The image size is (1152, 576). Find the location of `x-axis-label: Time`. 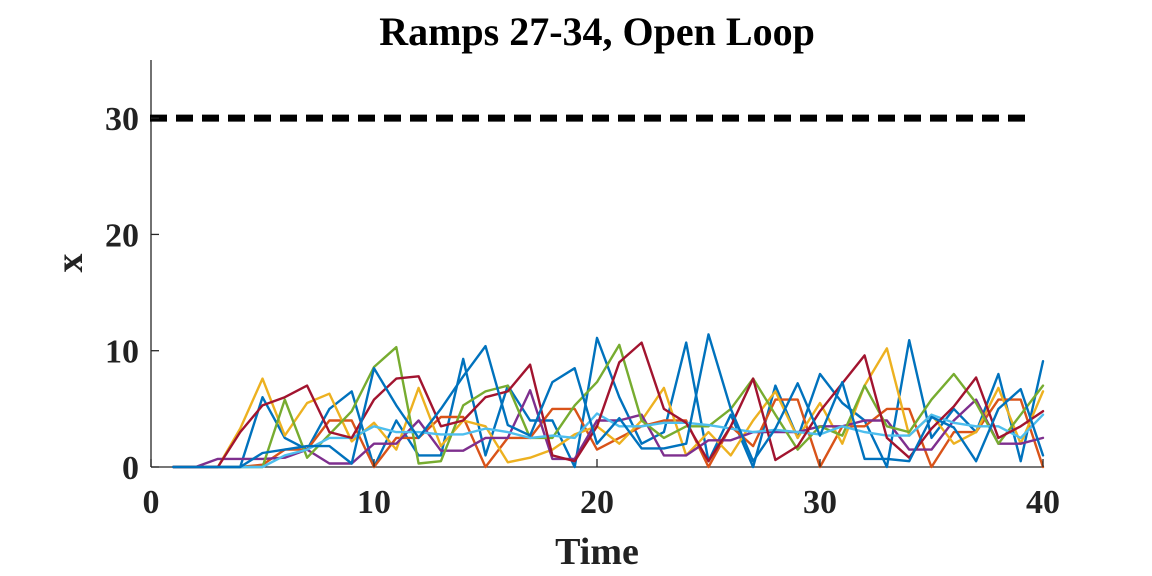

x-axis-label: Time is located at coordinates (597, 552).